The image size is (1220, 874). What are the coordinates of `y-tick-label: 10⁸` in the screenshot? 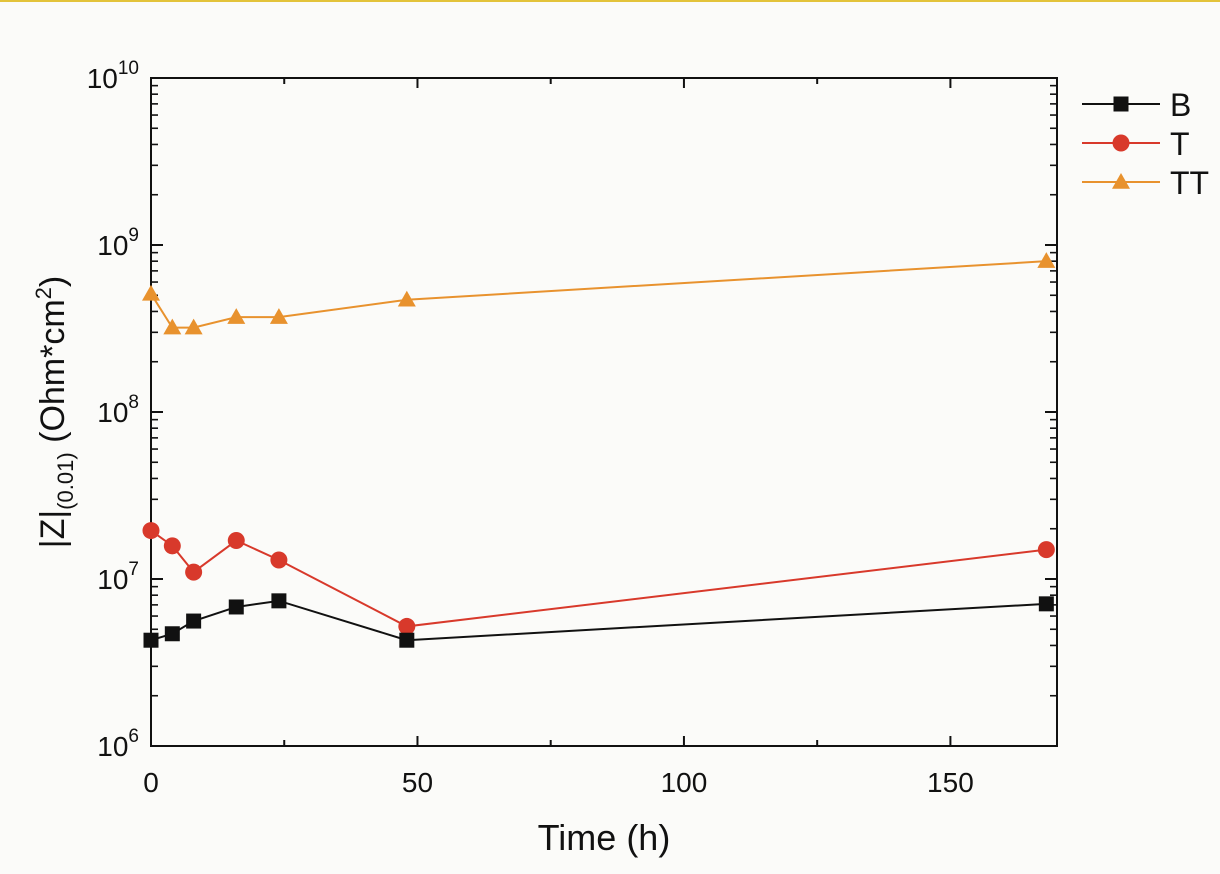 It's located at (118, 410).